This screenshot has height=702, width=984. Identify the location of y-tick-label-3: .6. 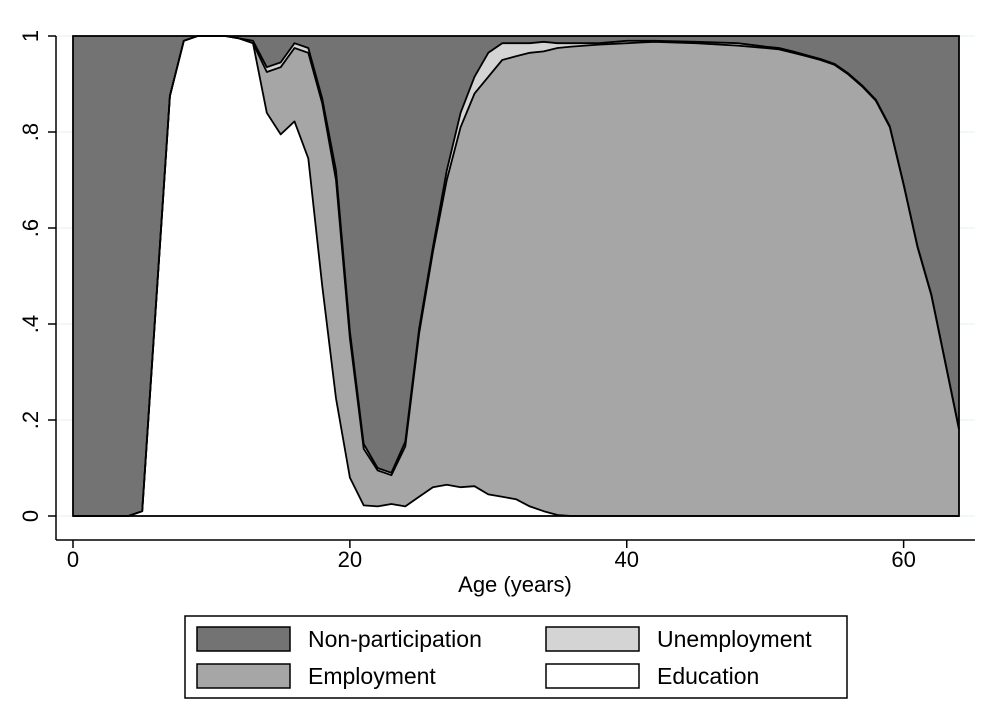
(30, 228).